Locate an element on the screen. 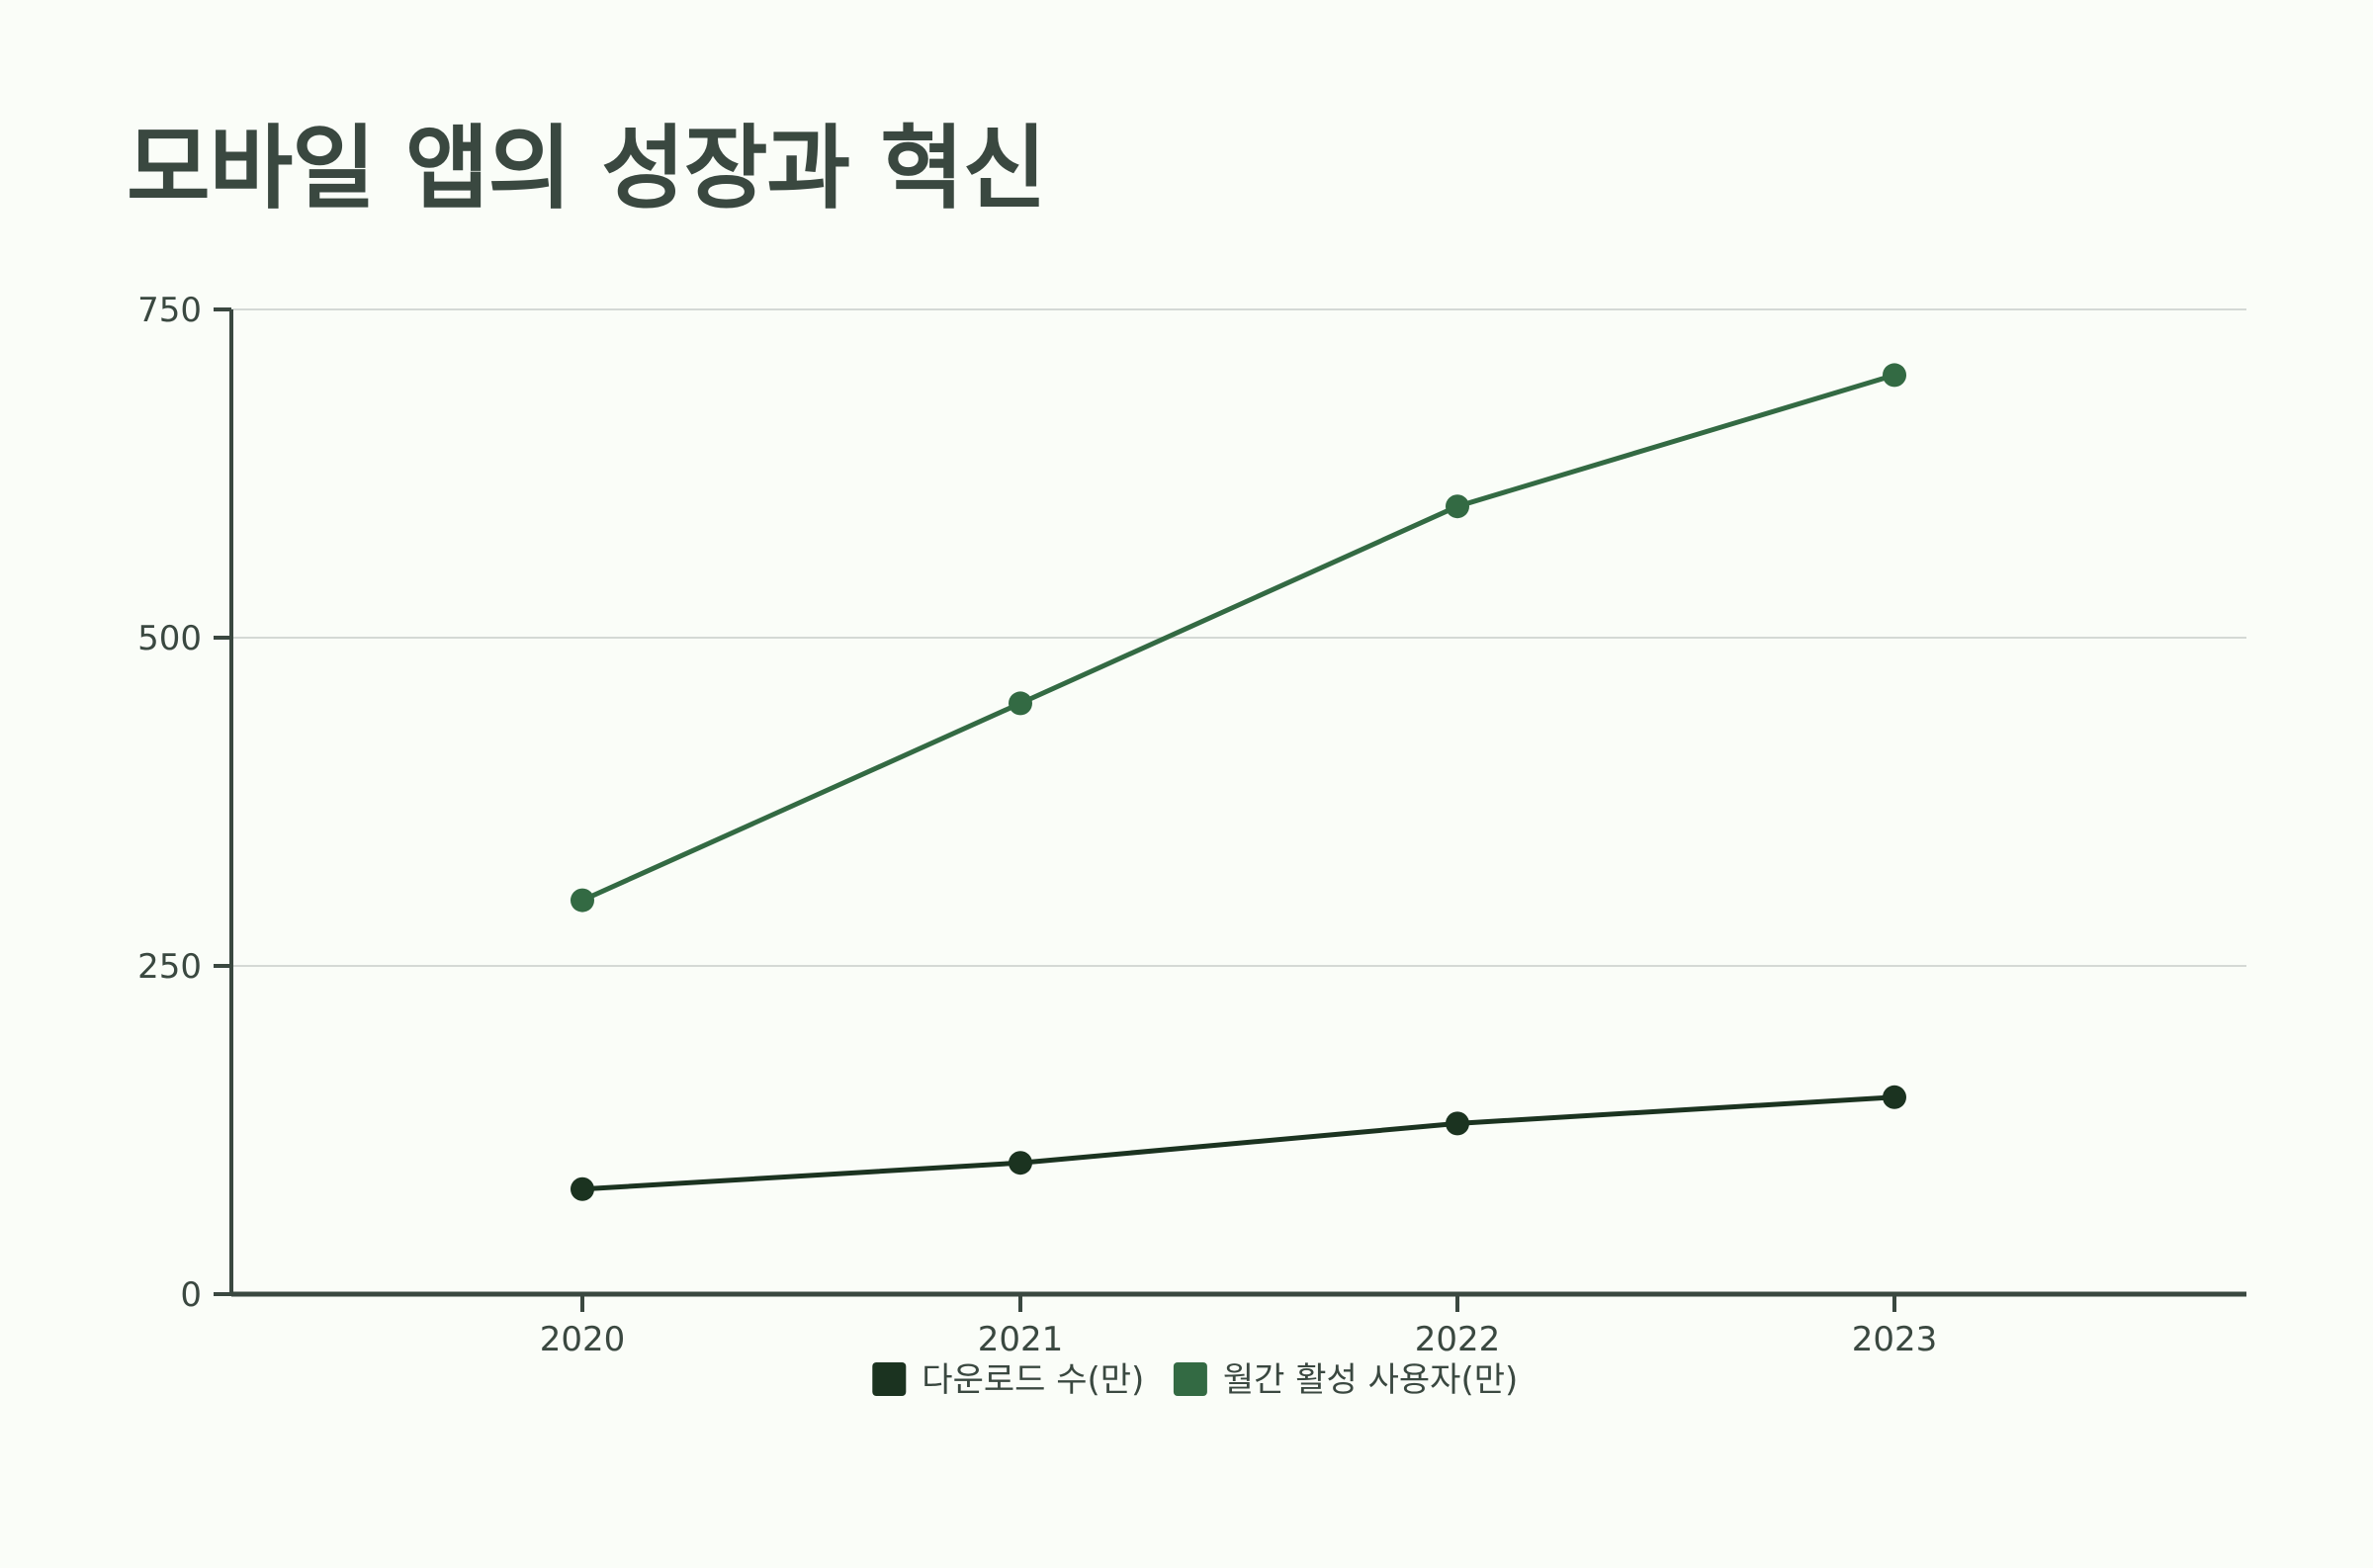 This screenshot has height=1568, width=2373. y-tick-label: 250 is located at coordinates (169, 967).